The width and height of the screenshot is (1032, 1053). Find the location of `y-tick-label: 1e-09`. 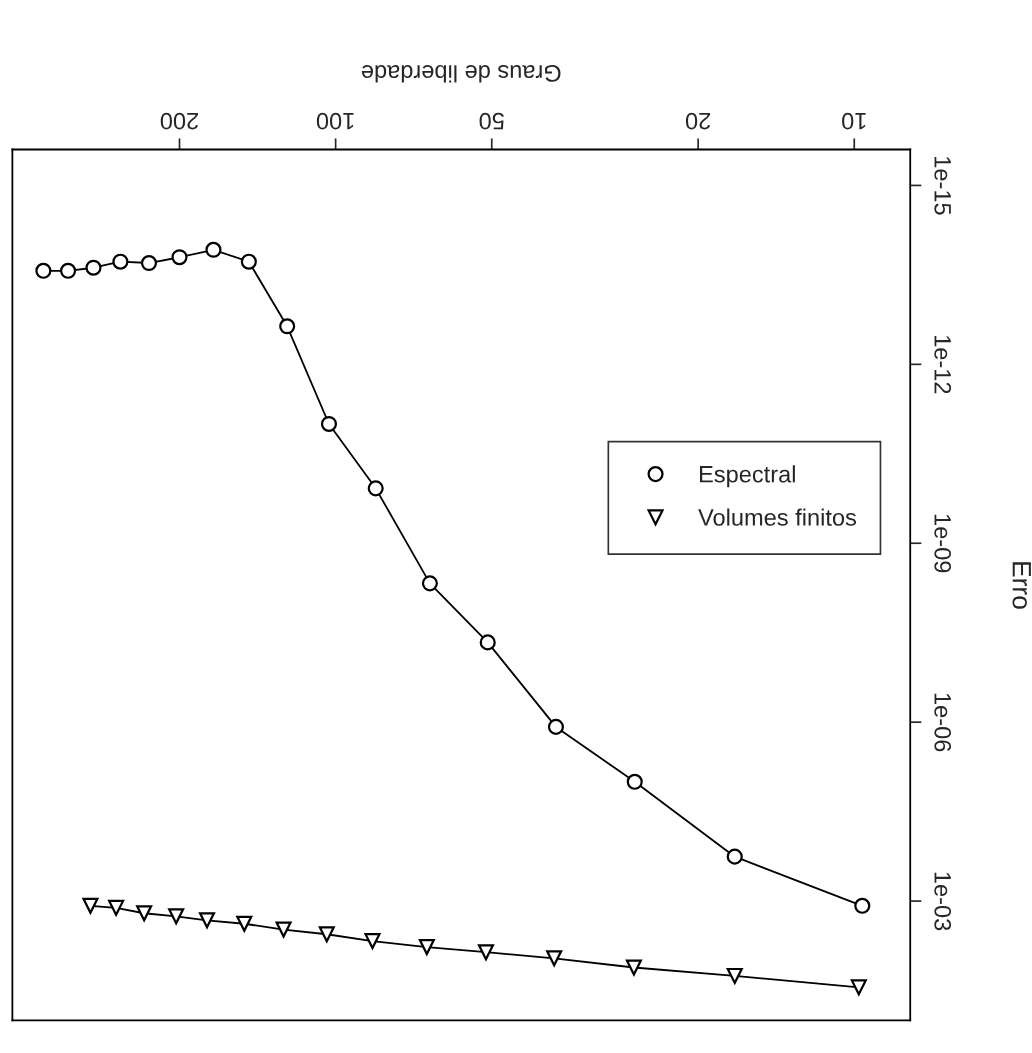

y-tick-label: 1e-09 is located at coordinates (943, 543).